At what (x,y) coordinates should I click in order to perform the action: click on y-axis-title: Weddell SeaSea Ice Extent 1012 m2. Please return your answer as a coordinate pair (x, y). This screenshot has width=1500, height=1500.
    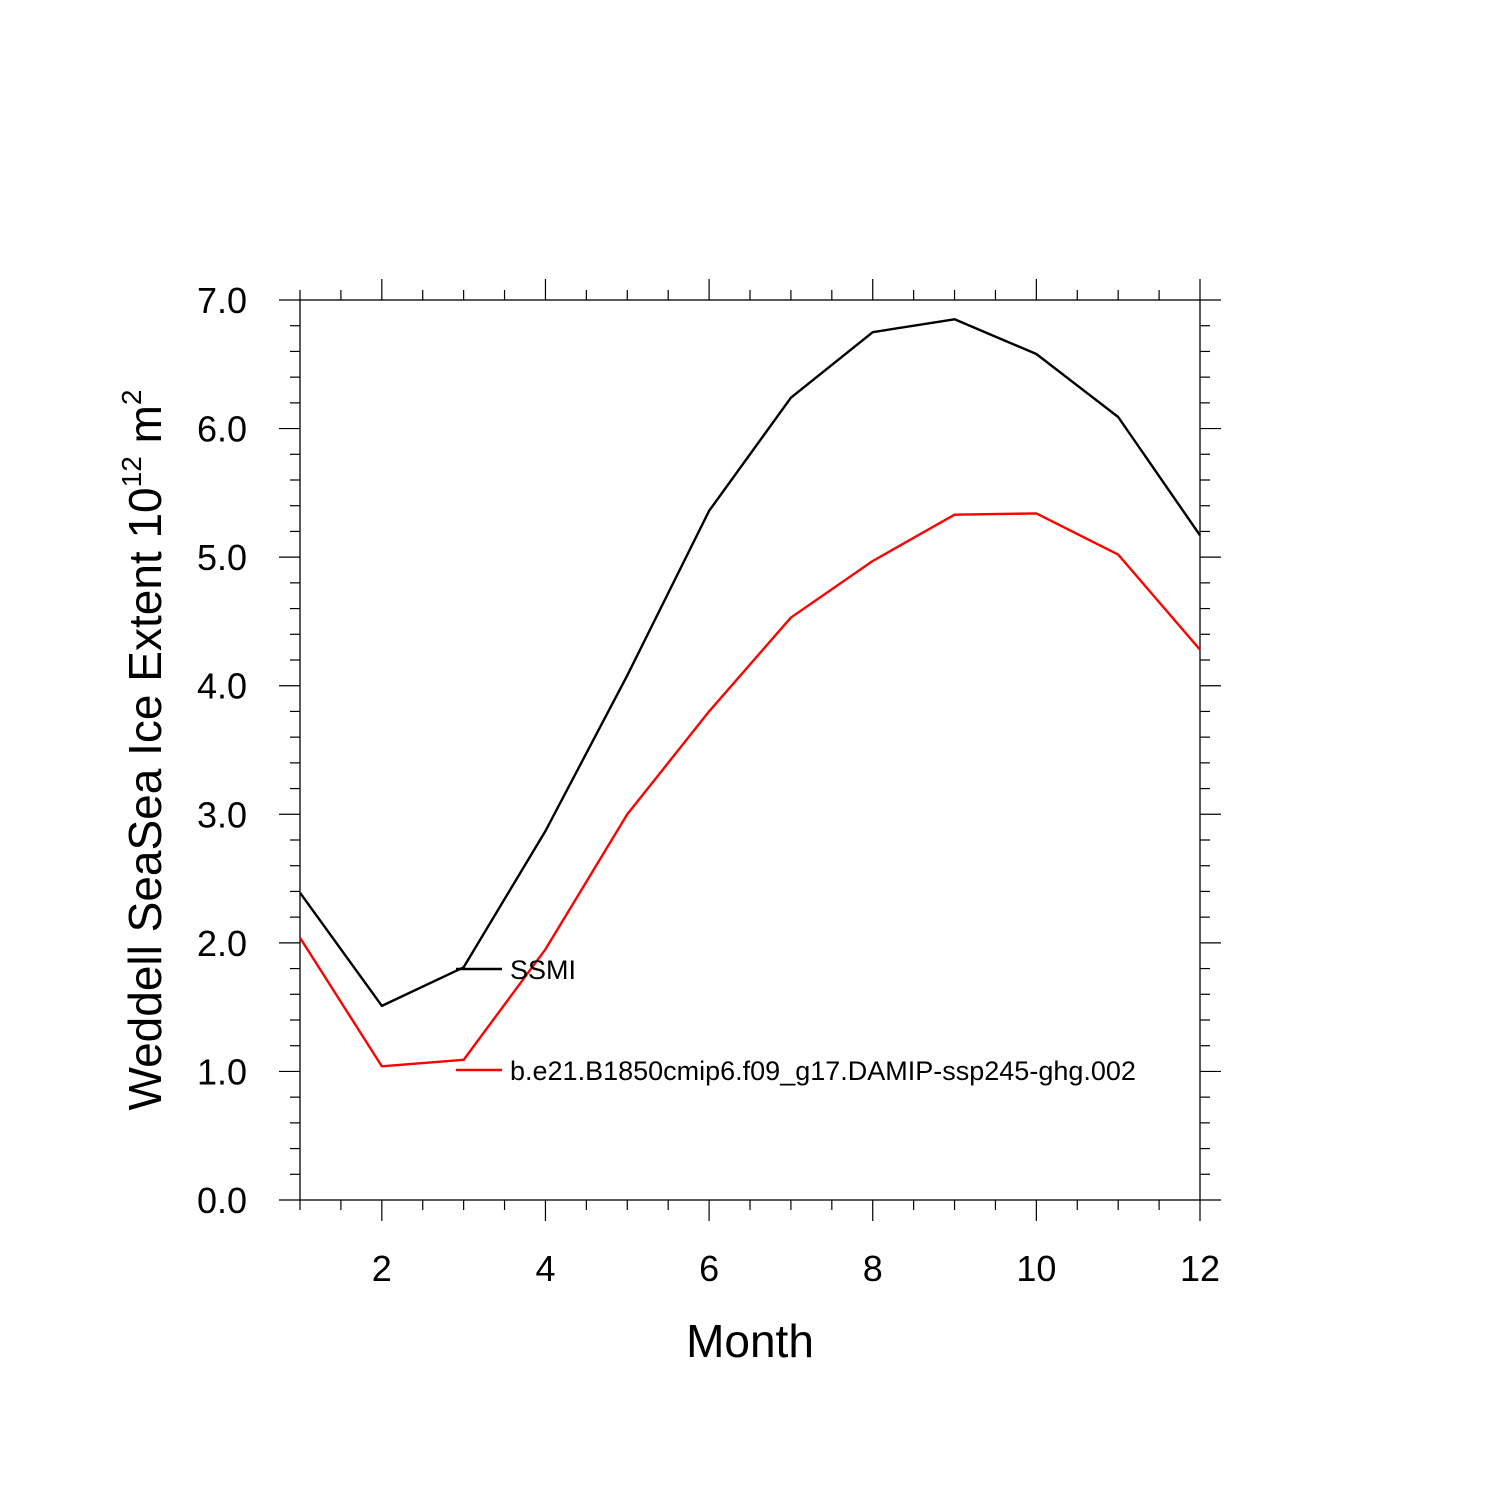
    Looking at the image, I should click on (143, 750).